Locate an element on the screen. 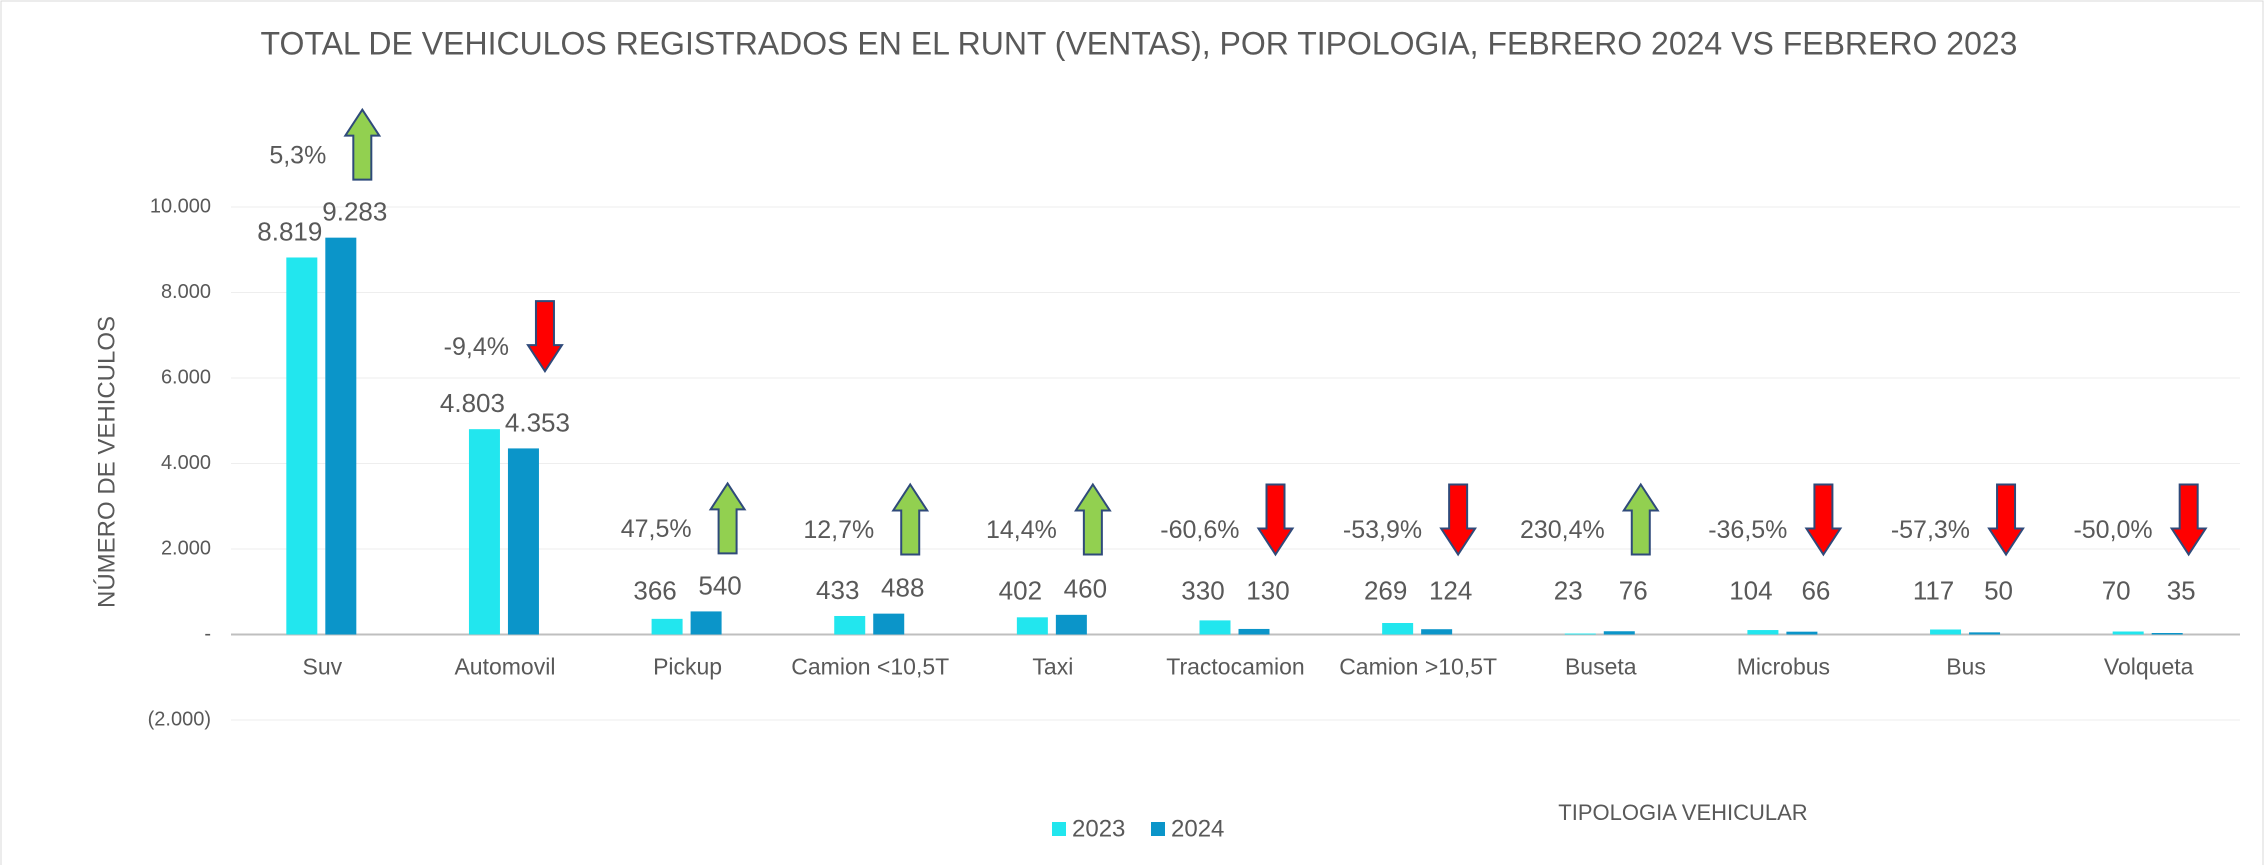 This screenshot has width=2265, height=865. x-tick-label: Buseta is located at coordinates (1601, 667).